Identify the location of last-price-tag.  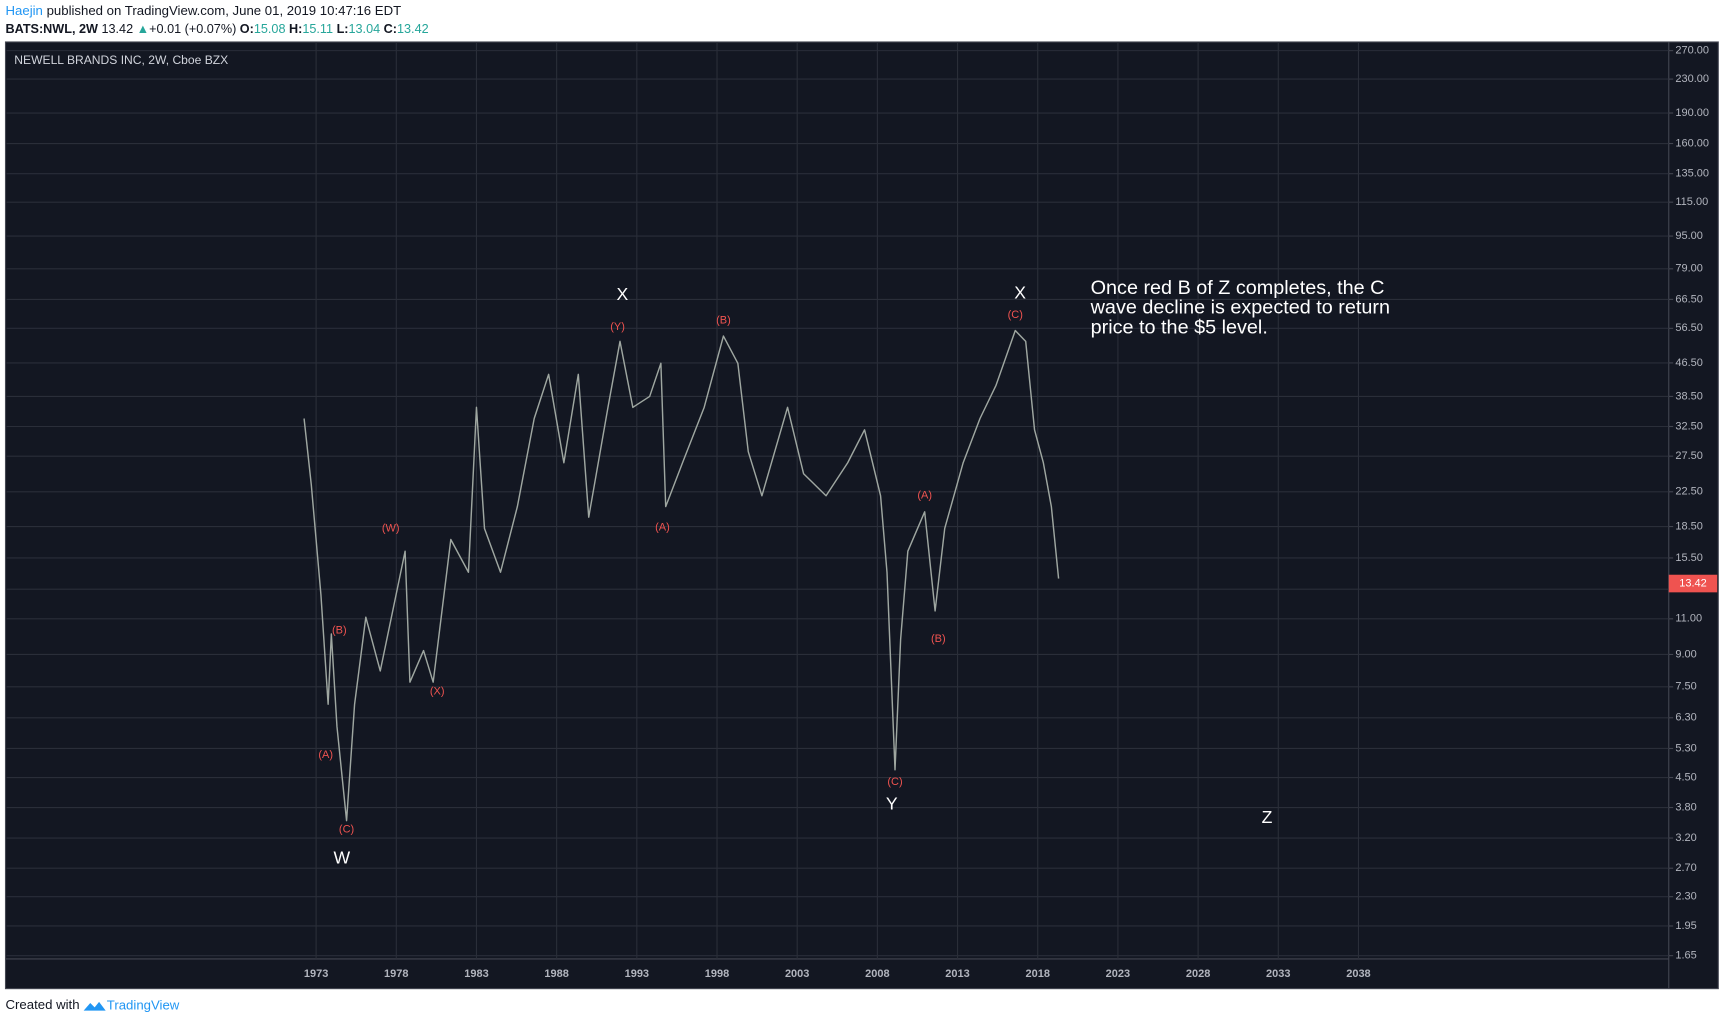
(1693, 583).